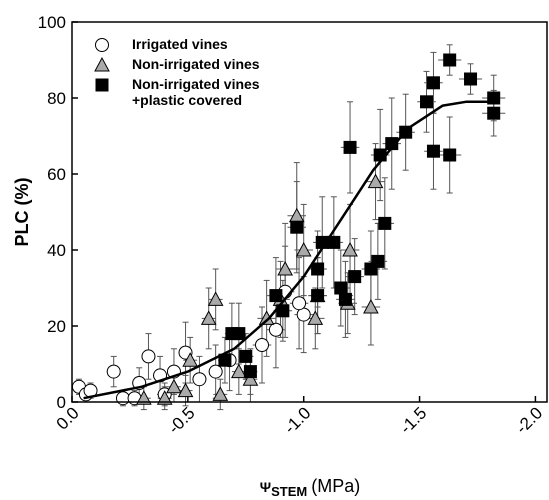 The image size is (549, 500). What do you see at coordinates (182, 420) in the screenshot?
I see `x-tick-label: -0.5` at bounding box center [182, 420].